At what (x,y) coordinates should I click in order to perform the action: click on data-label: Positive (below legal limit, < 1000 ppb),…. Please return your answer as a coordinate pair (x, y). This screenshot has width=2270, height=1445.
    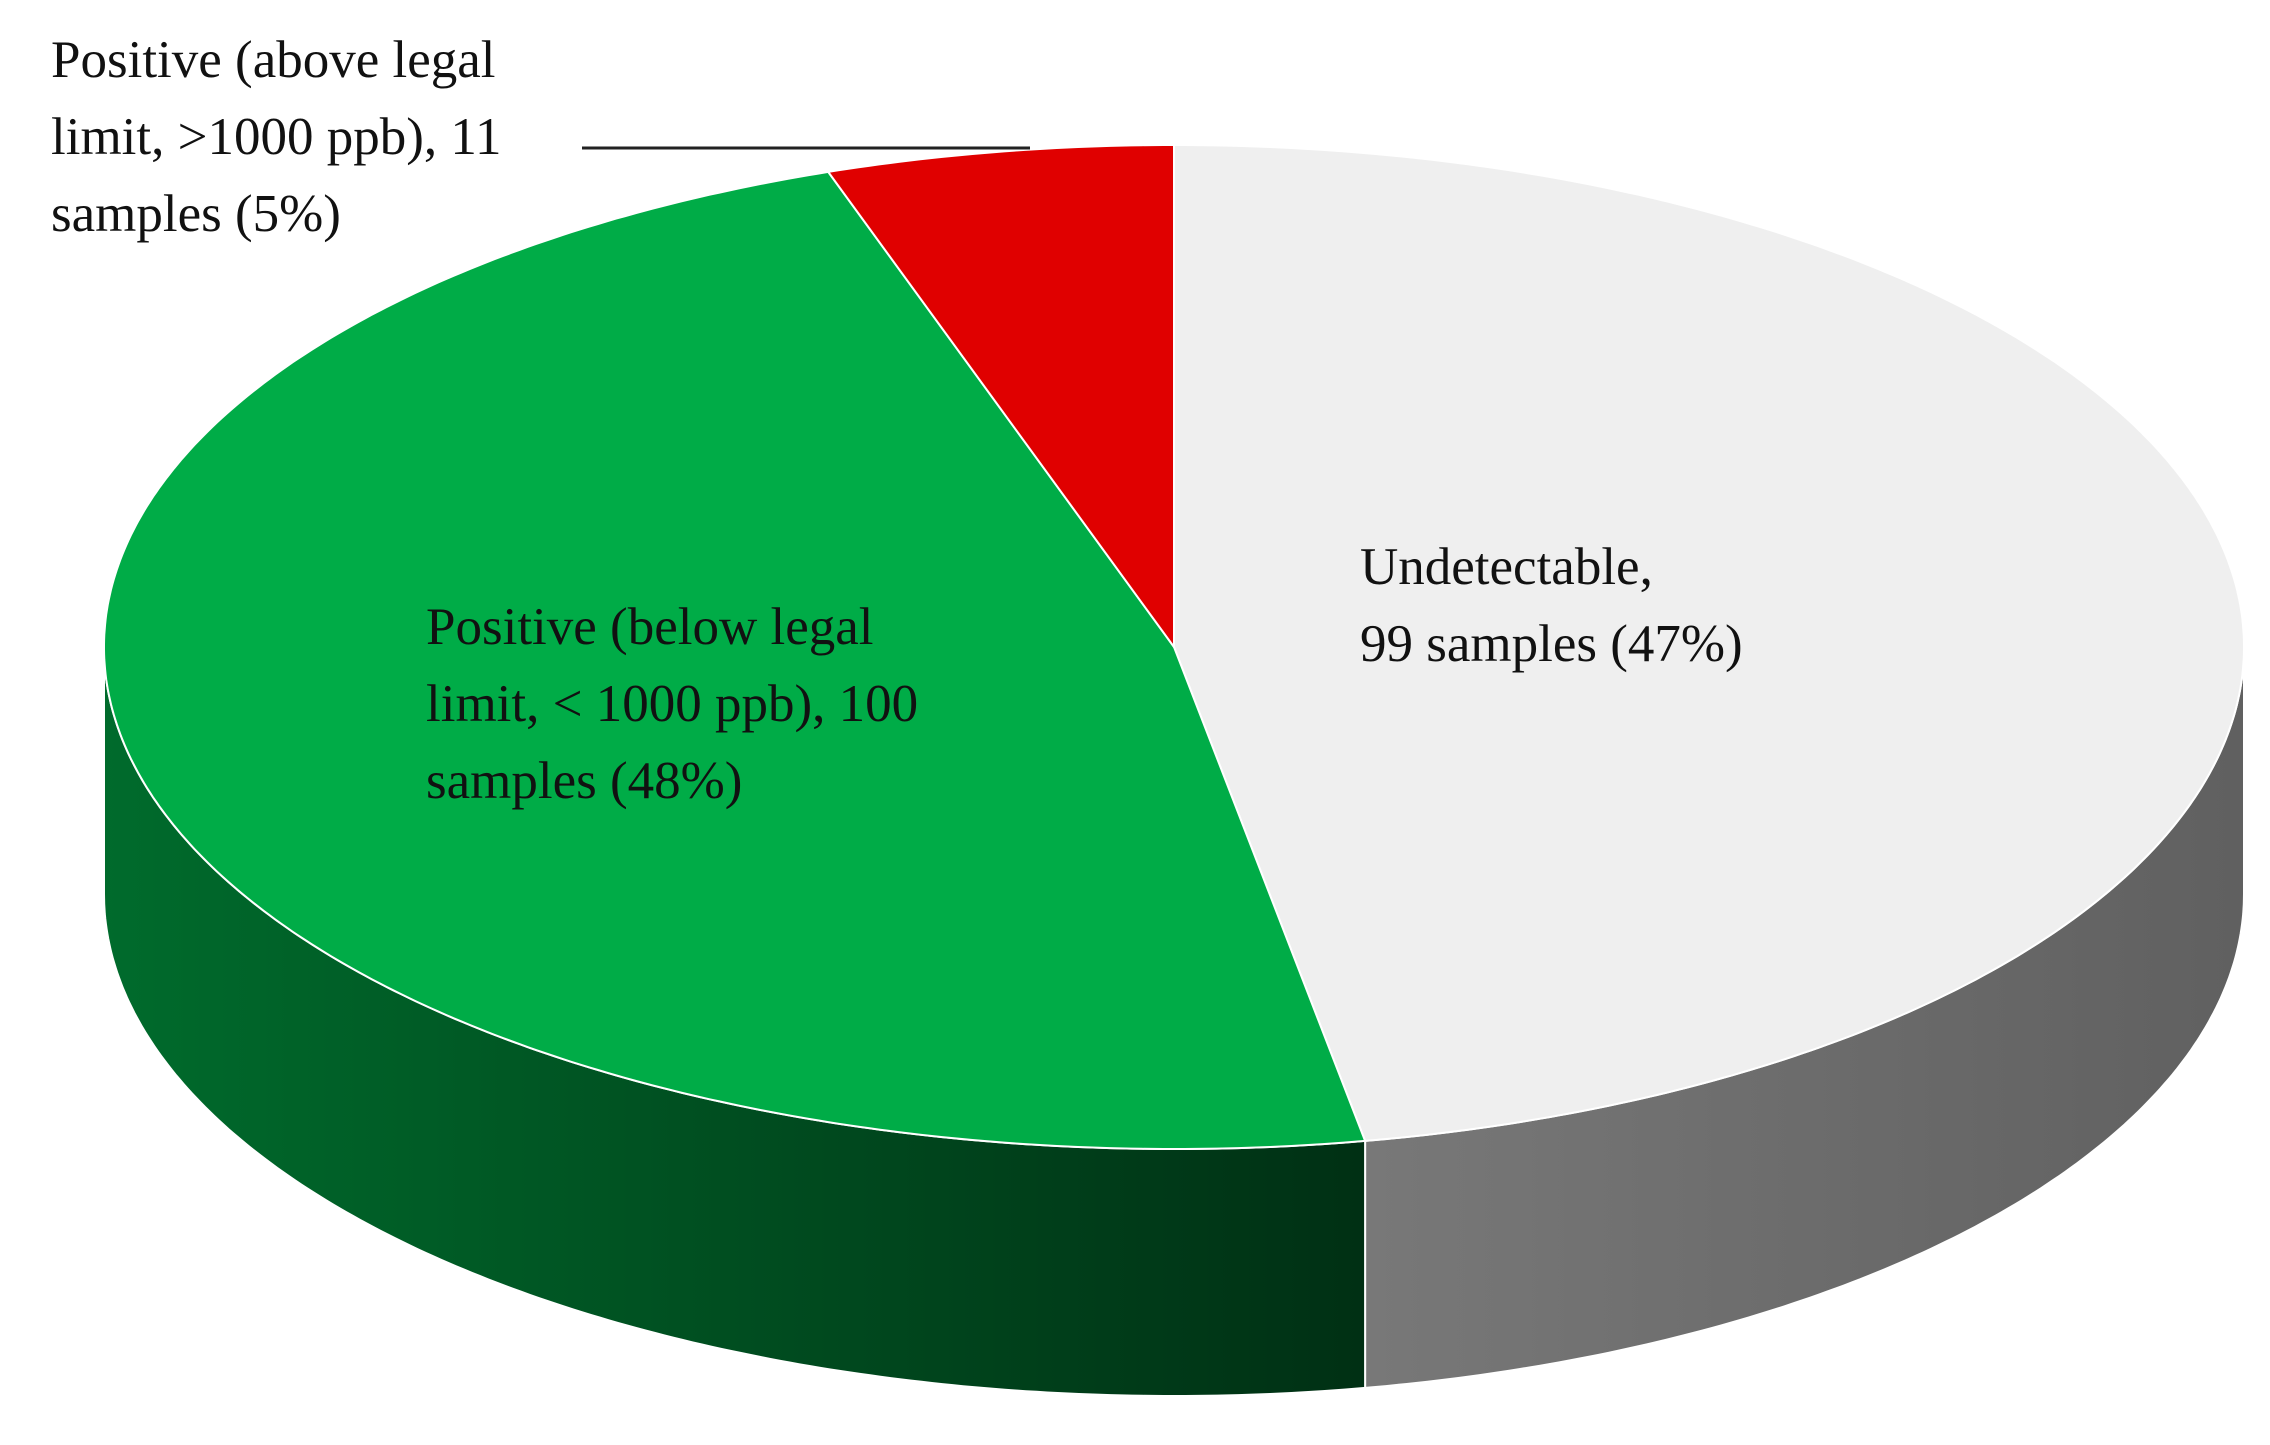
    Looking at the image, I should click on (672, 704).